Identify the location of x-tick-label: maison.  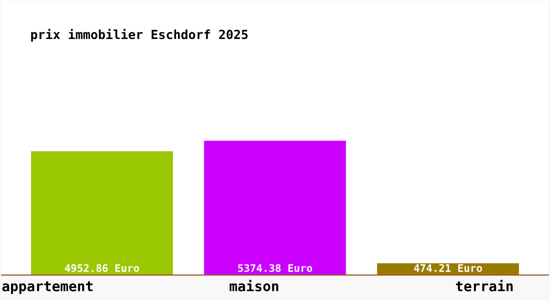
(254, 286).